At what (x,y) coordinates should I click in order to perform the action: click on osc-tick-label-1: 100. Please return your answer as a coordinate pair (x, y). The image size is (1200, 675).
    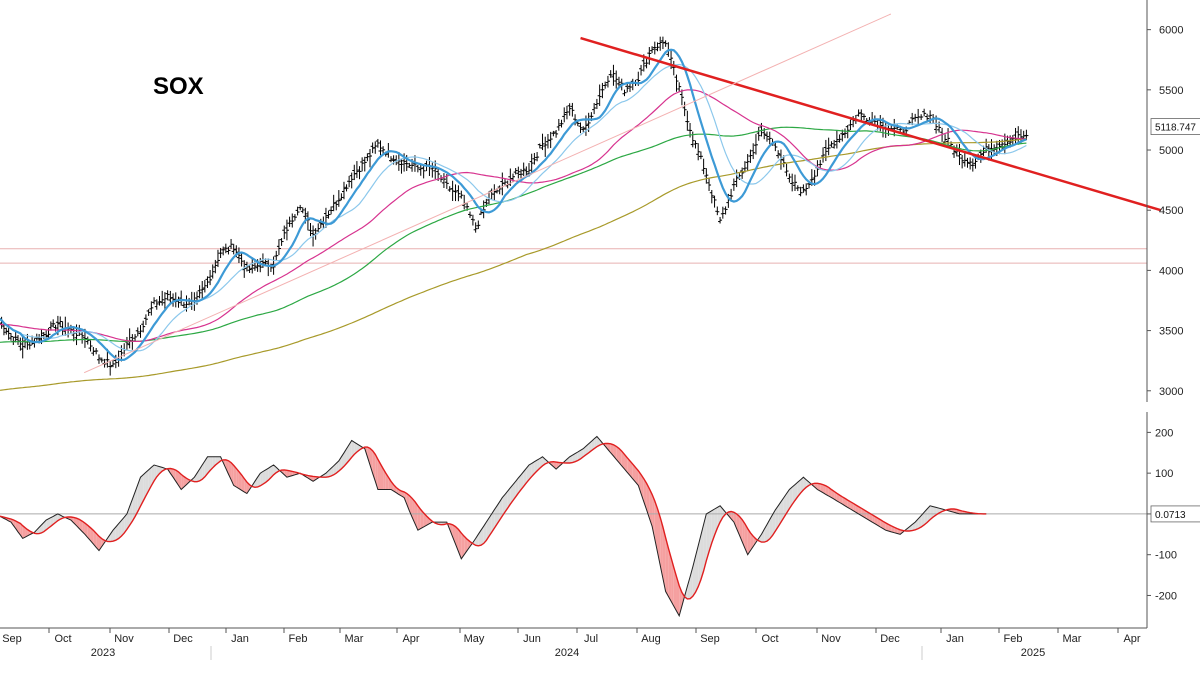
    Looking at the image, I should click on (1164, 474).